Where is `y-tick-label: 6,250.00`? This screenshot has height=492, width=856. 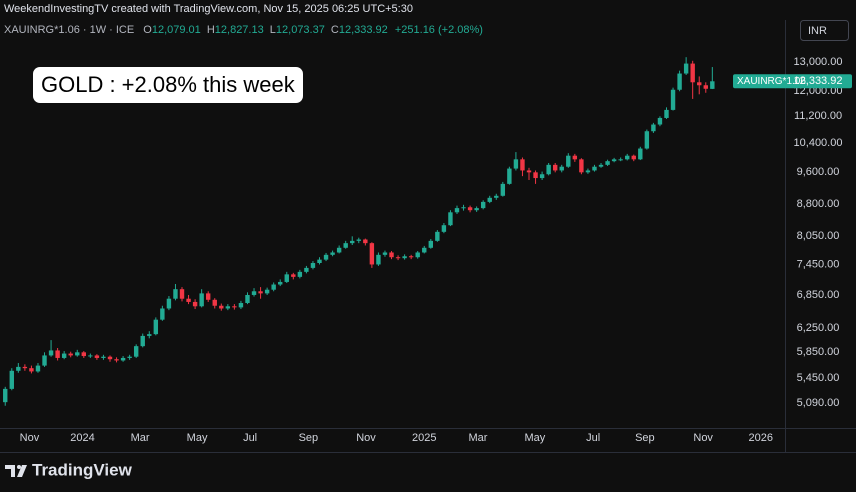 y-tick-label: 6,250.00 is located at coordinates (818, 328).